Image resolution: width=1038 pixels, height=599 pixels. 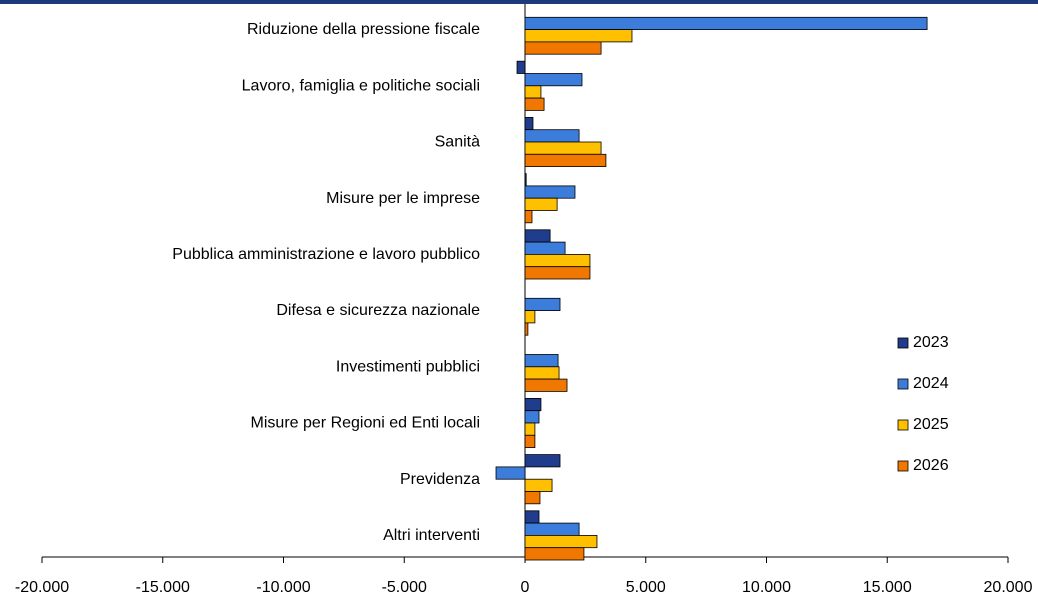 I want to click on category-label: Misure per le imprese, so click(x=403, y=198).